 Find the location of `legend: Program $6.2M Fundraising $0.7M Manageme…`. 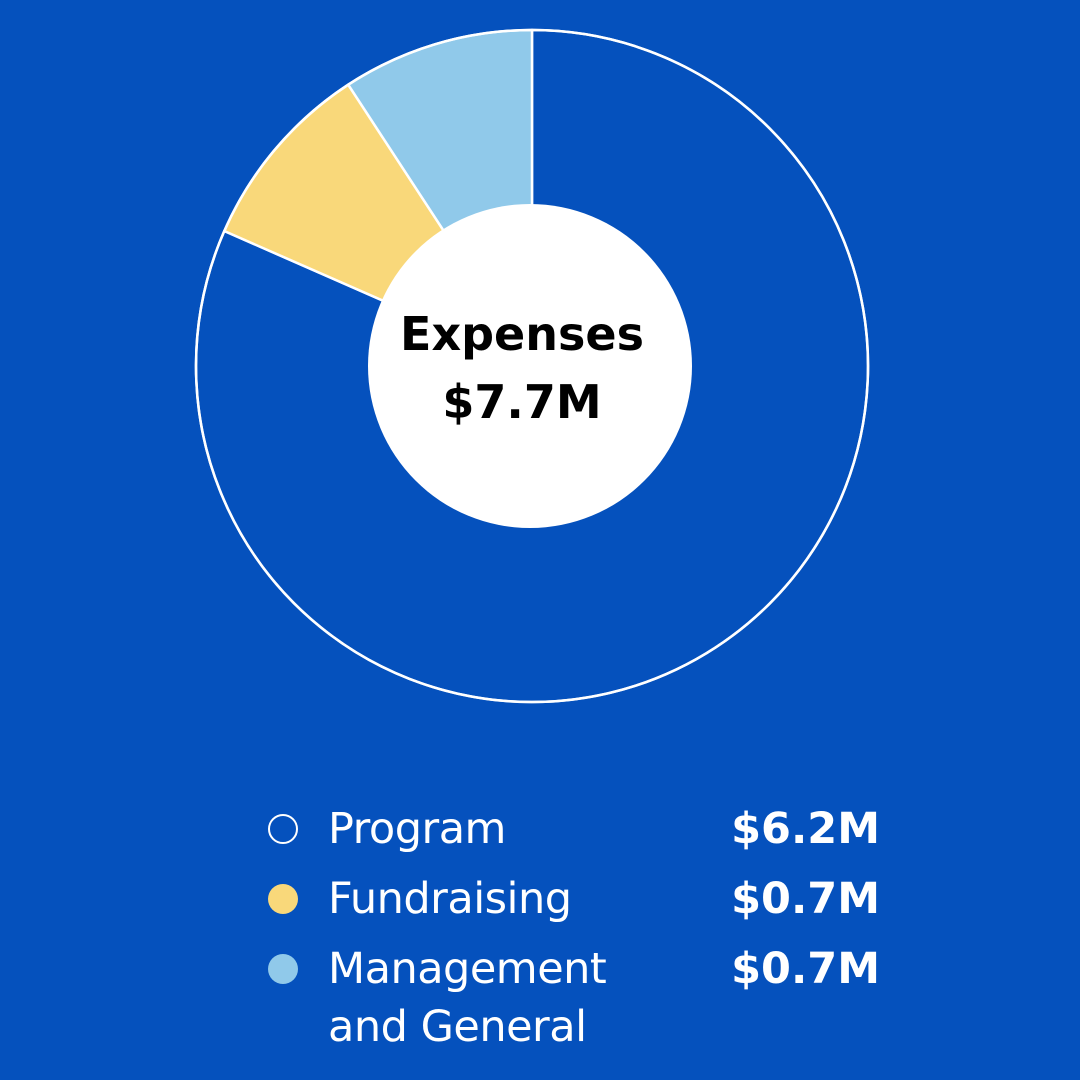

legend: Program $6.2M Fundraising $0.7M Manageme… is located at coordinates (588, 934).